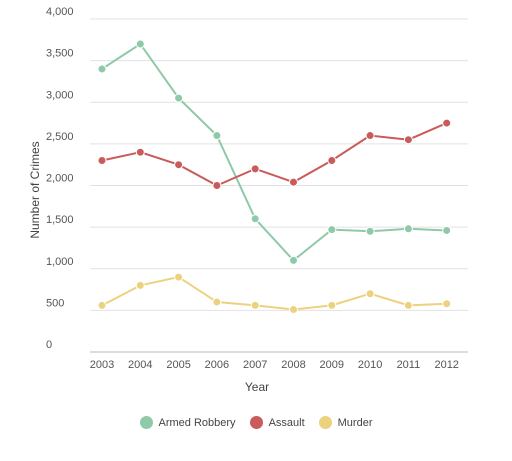 The image size is (512, 461). I want to click on y-tick-label: 4,000, so click(60, 12).